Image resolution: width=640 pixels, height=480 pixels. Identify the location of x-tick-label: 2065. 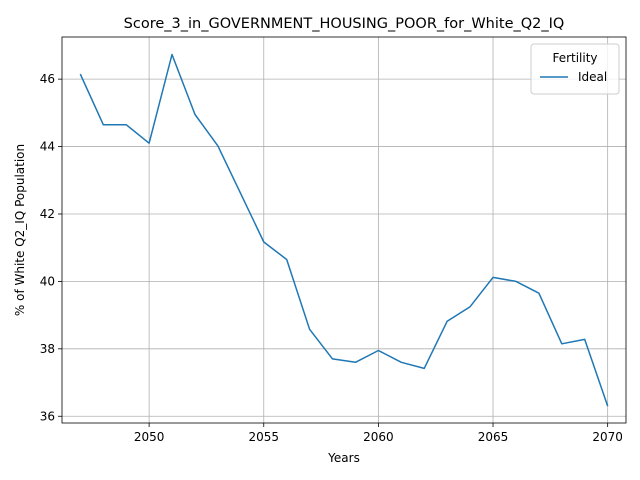
(493, 437).